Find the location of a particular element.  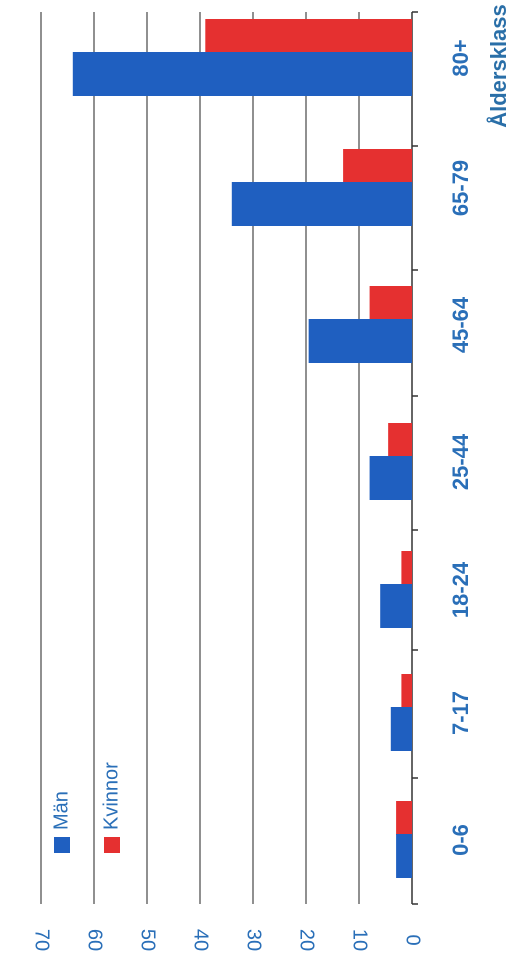

category-label: 80+ is located at coordinates (460, 57).